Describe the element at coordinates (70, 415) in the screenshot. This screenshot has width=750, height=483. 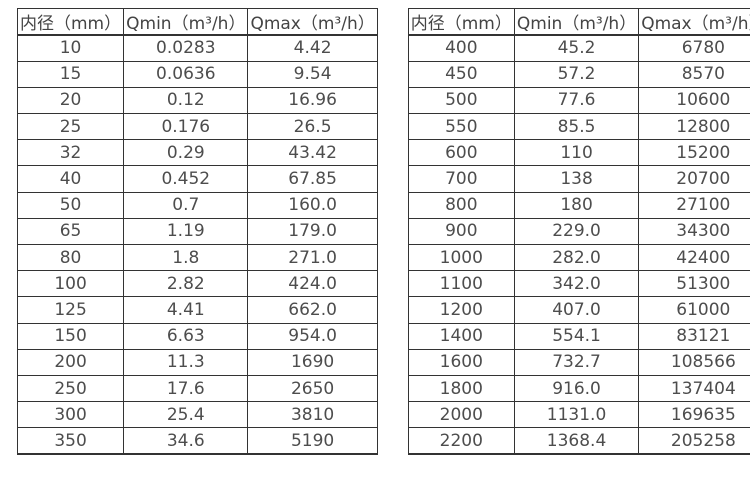
I see `table-cell: 300` at that location.